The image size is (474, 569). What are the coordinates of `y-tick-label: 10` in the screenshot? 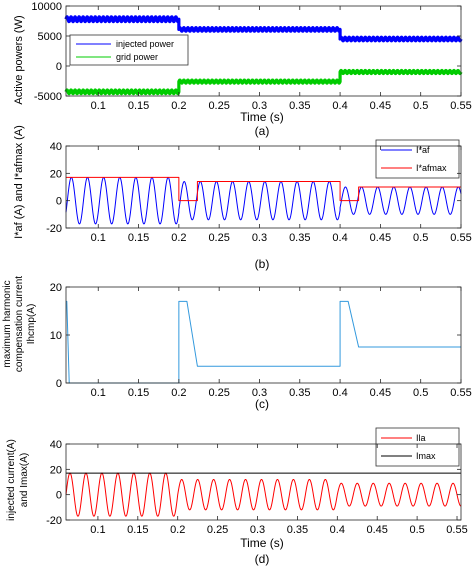 It's located at (56, 336).